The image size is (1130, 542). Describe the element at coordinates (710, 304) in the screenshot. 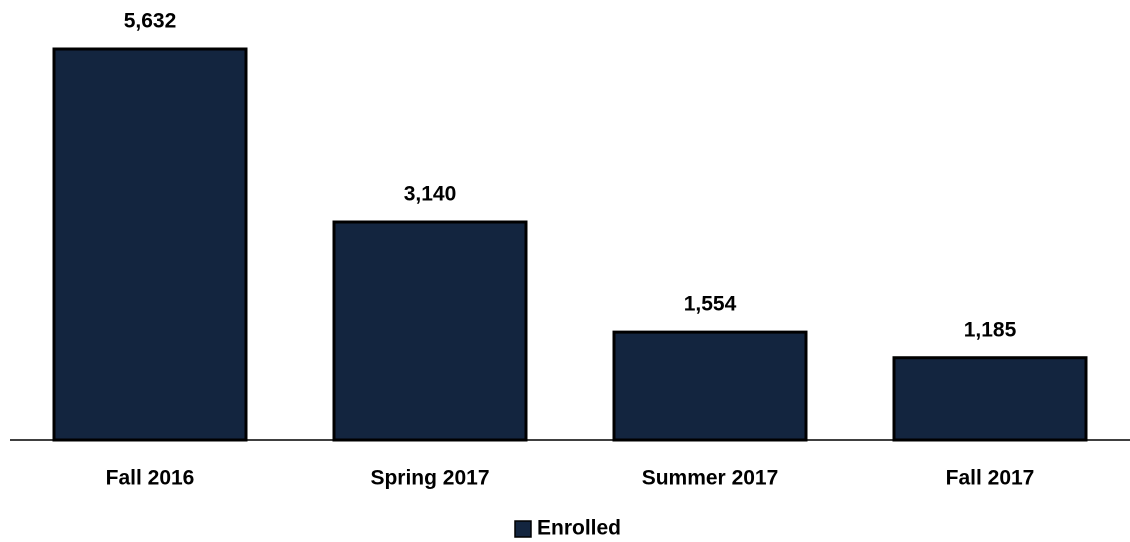

I see `data-label: 1,554` at that location.